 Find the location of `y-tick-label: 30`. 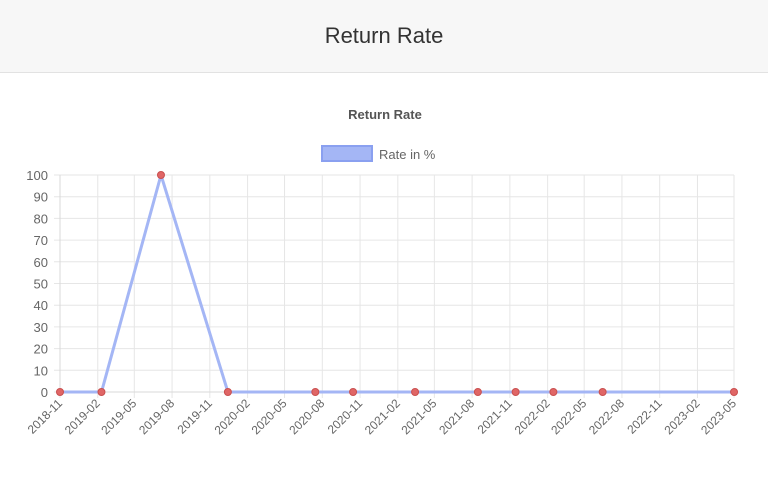

y-tick-label: 30 is located at coordinates (41, 327).